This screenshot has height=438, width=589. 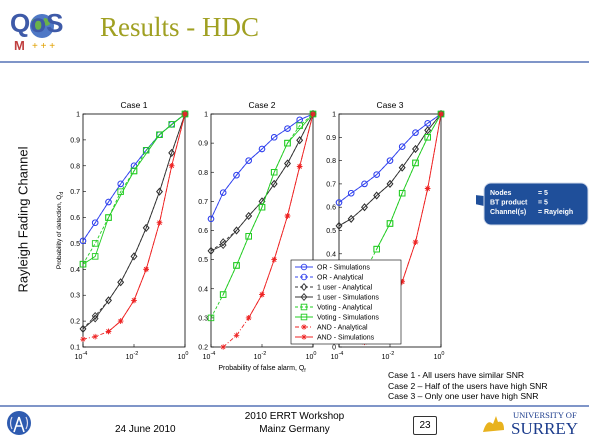 I want to click on x-axis-label: Probability of false alarm, Qf, so click(x=262, y=369).